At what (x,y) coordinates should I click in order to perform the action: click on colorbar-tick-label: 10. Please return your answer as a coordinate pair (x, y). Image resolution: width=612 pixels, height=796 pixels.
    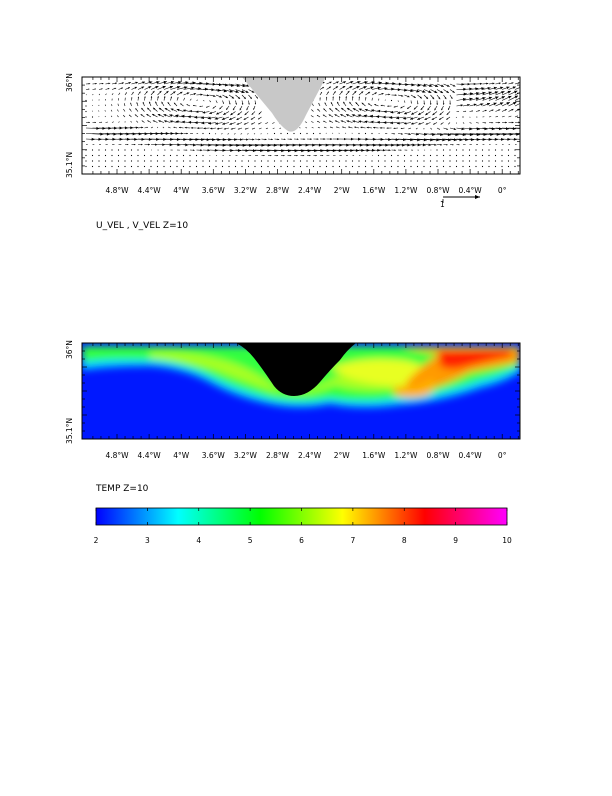
    Looking at the image, I should click on (507, 540).